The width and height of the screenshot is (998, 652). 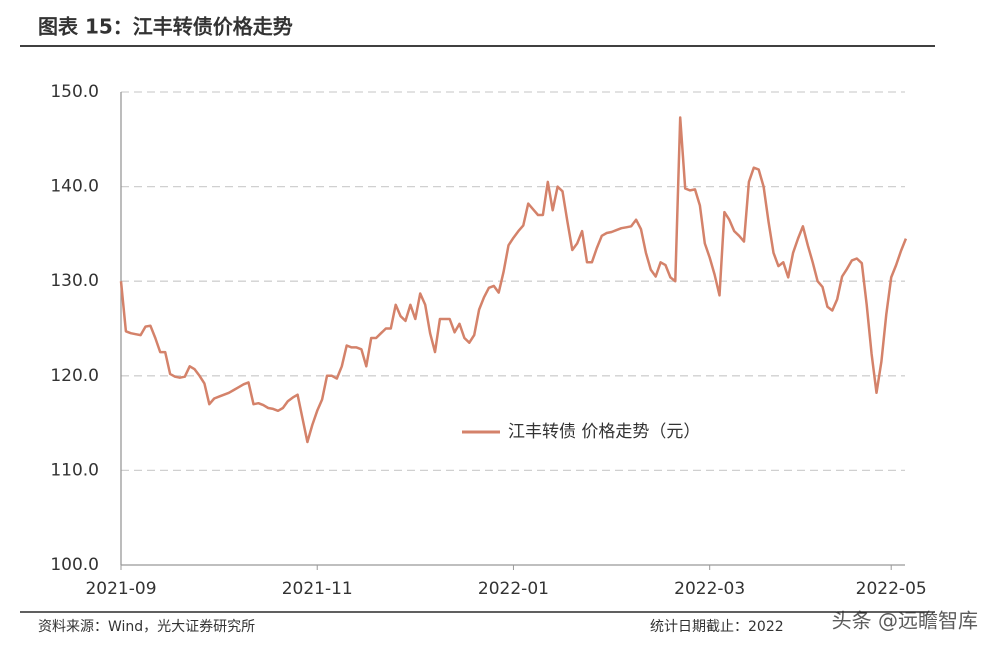 I want to click on y-tick-label: 150.0, so click(x=74, y=92).